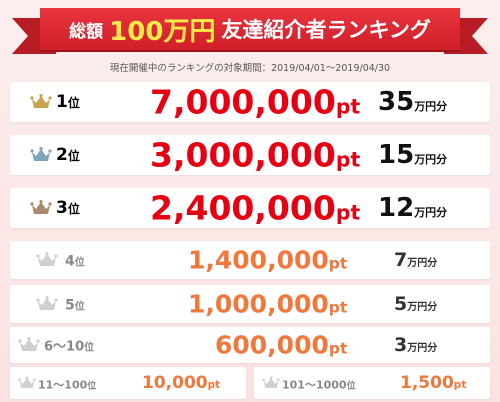 This screenshot has width=500, height=402. I want to click on banner-amount: 100万円, so click(162, 31).